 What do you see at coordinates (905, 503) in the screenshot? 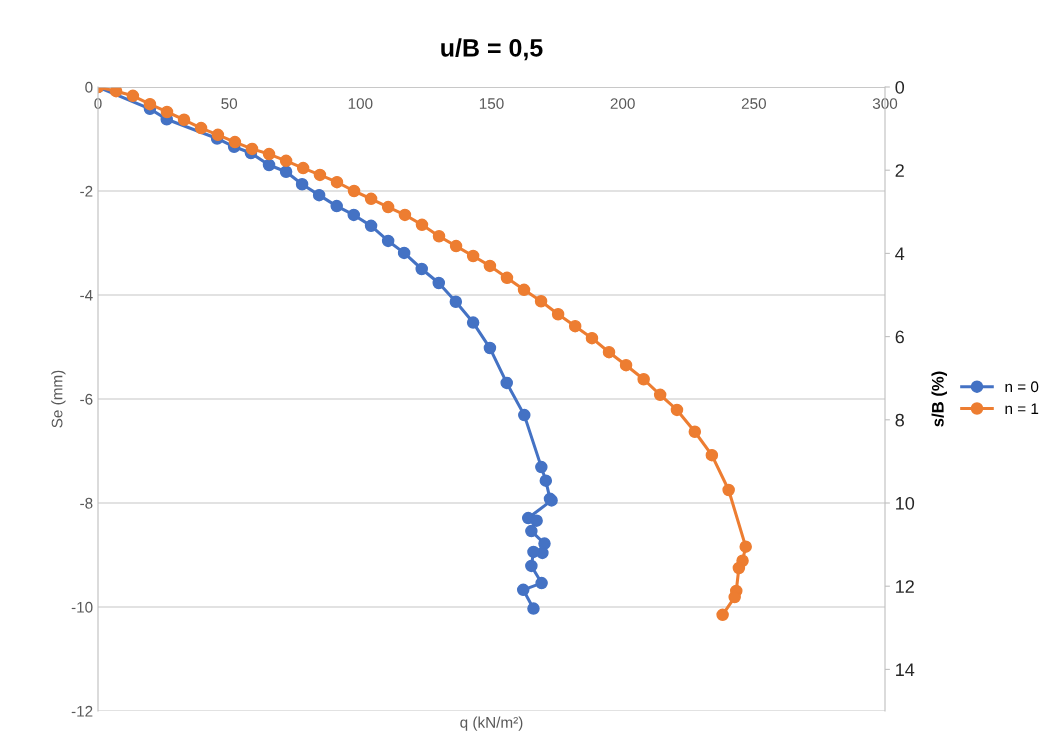
I see `y2-tick-label: 10` at bounding box center [905, 503].